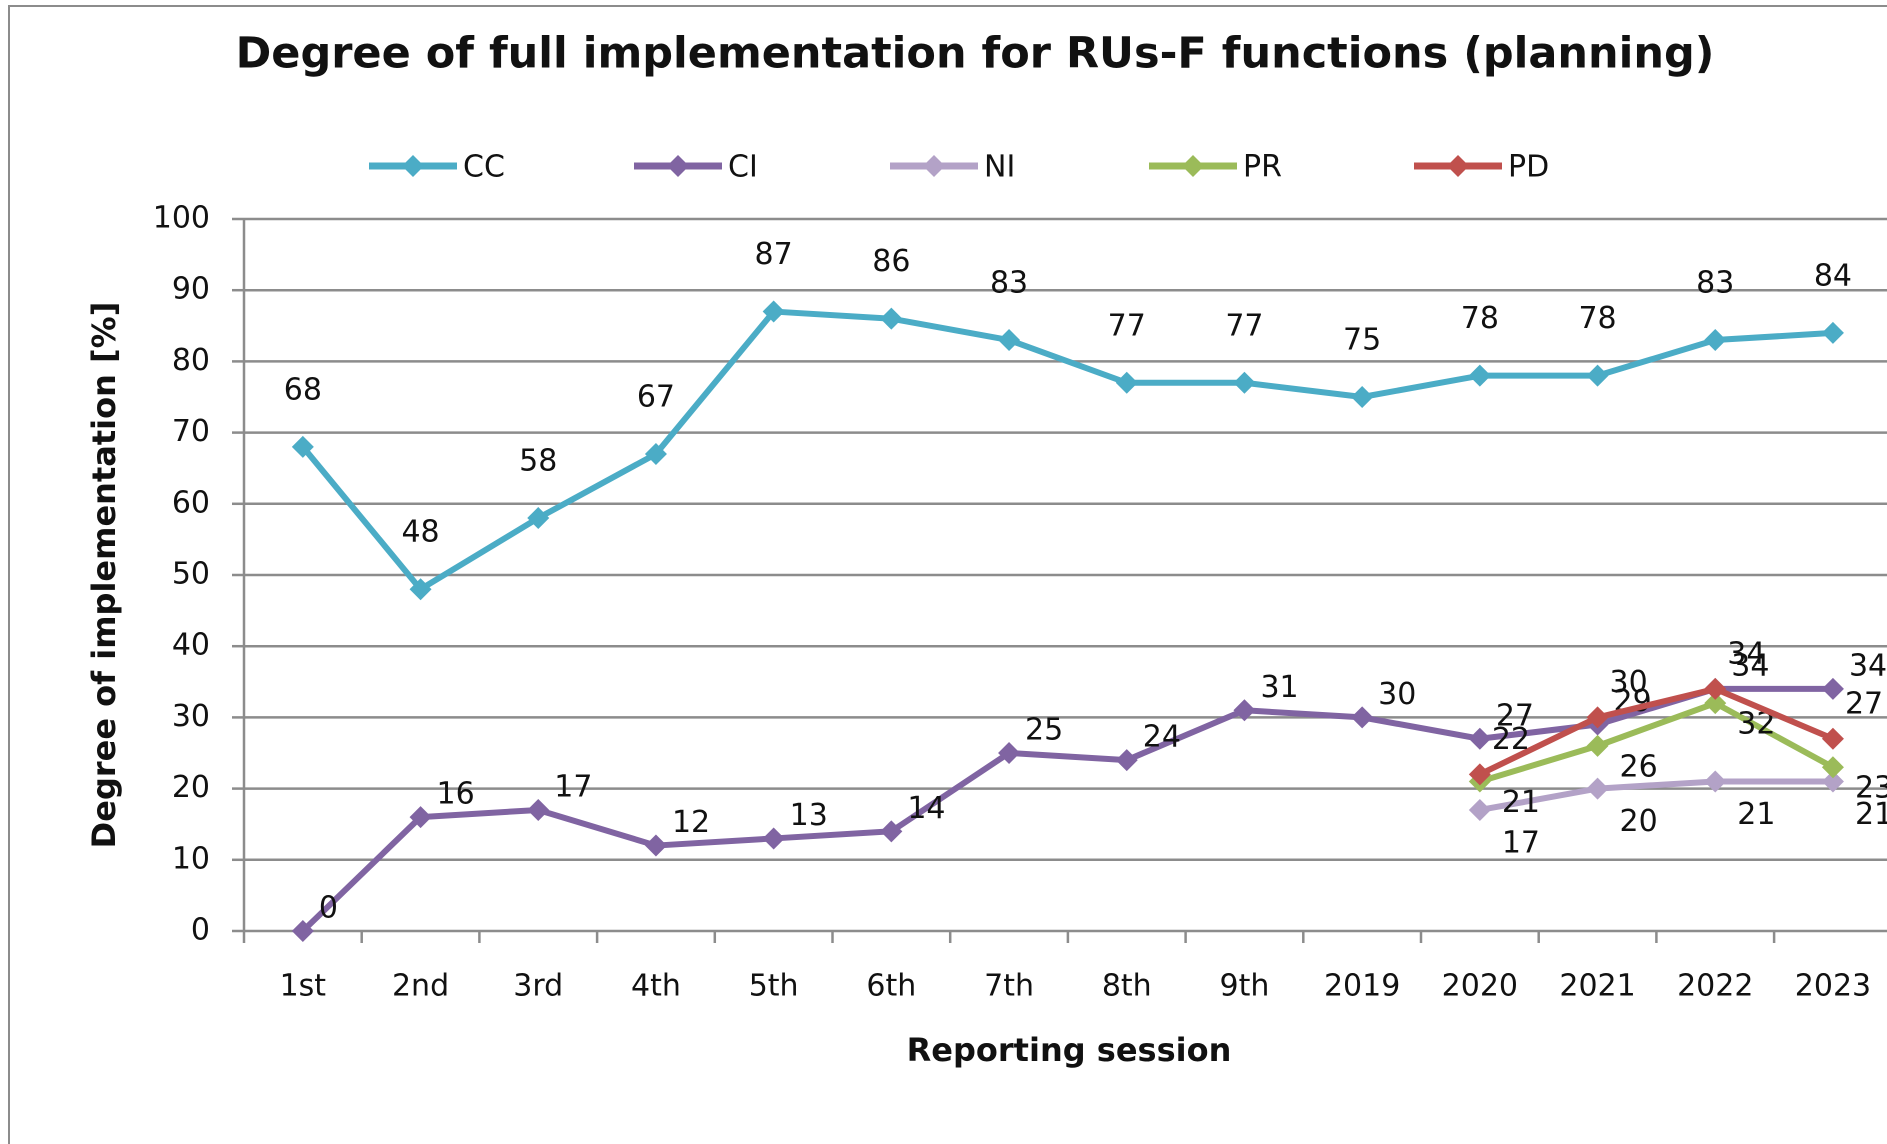 Image resolution: width=1887 pixels, height=1144 pixels. Describe the element at coordinates (191, 858) in the screenshot. I see `y-tick-label: 10` at that location.